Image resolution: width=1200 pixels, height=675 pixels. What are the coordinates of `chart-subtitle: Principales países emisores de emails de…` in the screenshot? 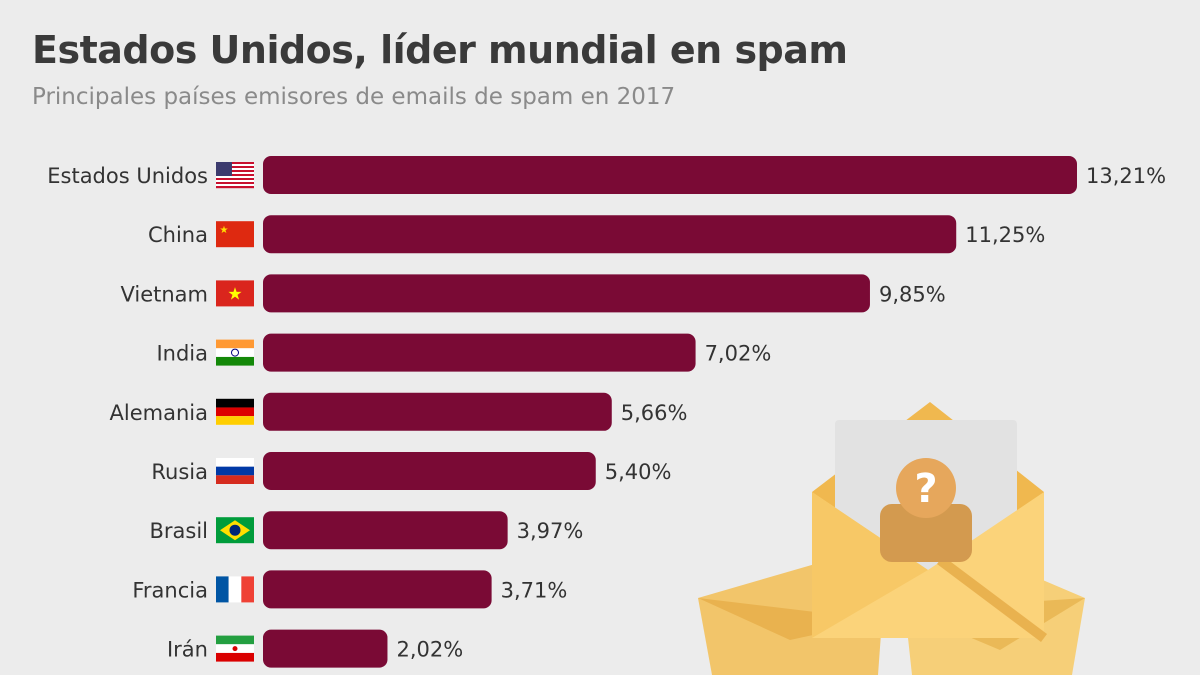 It's located at (354, 97).